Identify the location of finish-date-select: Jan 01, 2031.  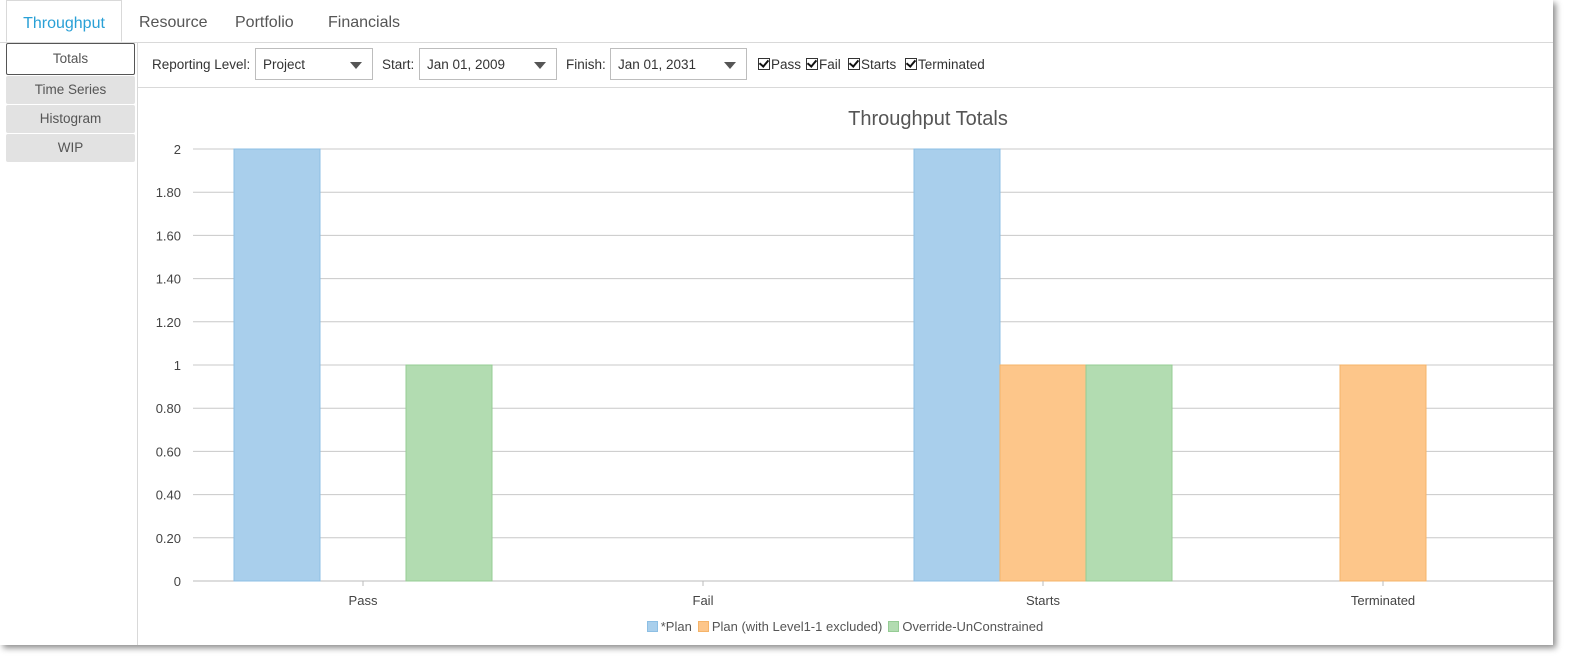
(678, 64).